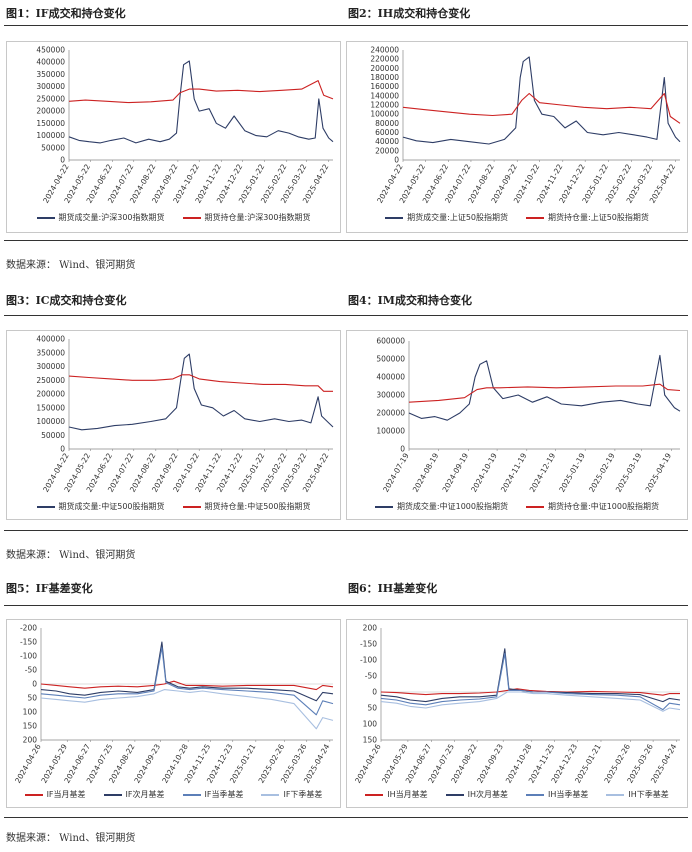 The height and width of the screenshot is (852, 692). What do you see at coordinates (384, 86) in the screenshot?
I see `y-tick-label: 160000` at bounding box center [384, 86].